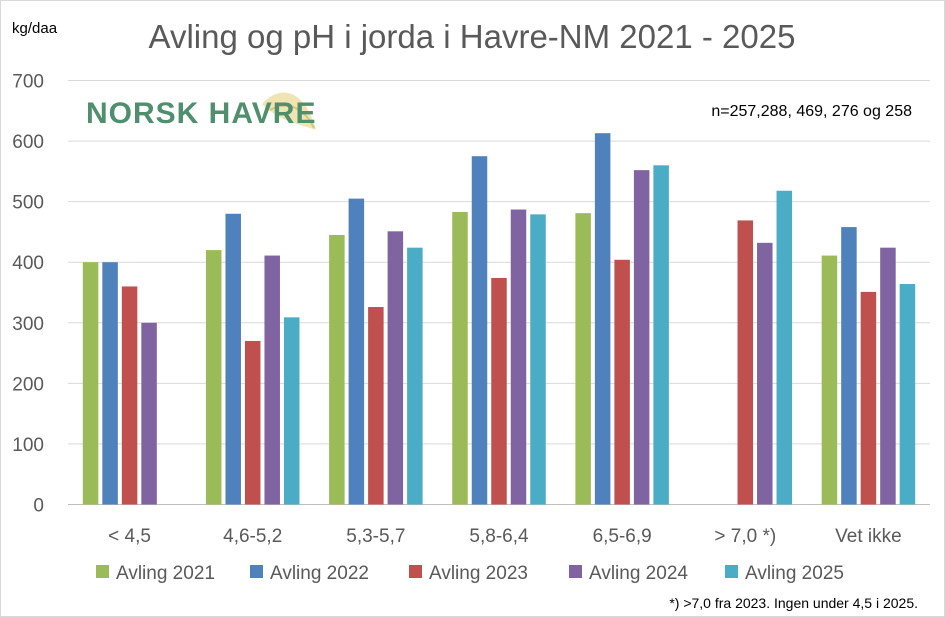 The height and width of the screenshot is (617, 945). Describe the element at coordinates (38, 506) in the screenshot. I see `y-tick-label: 0` at that location.